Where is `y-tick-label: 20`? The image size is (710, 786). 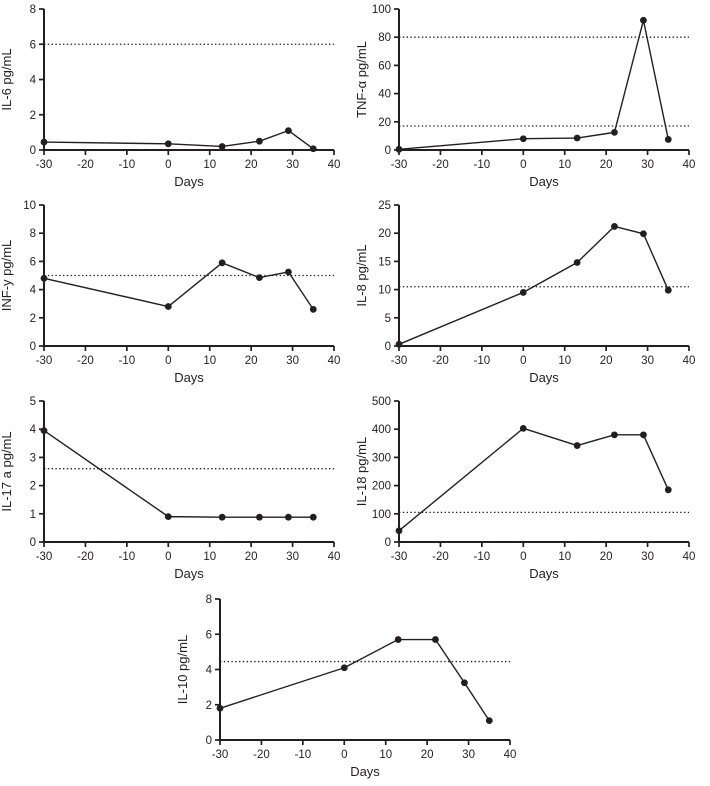 y-tick-label: 20 is located at coordinates (384, 234).